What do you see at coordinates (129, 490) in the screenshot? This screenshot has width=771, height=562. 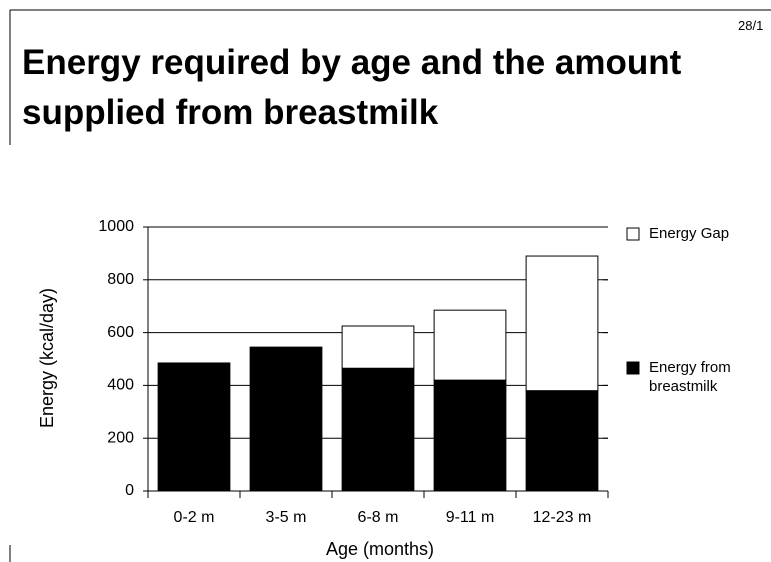 I see `y-tick-label: 0` at bounding box center [129, 490].